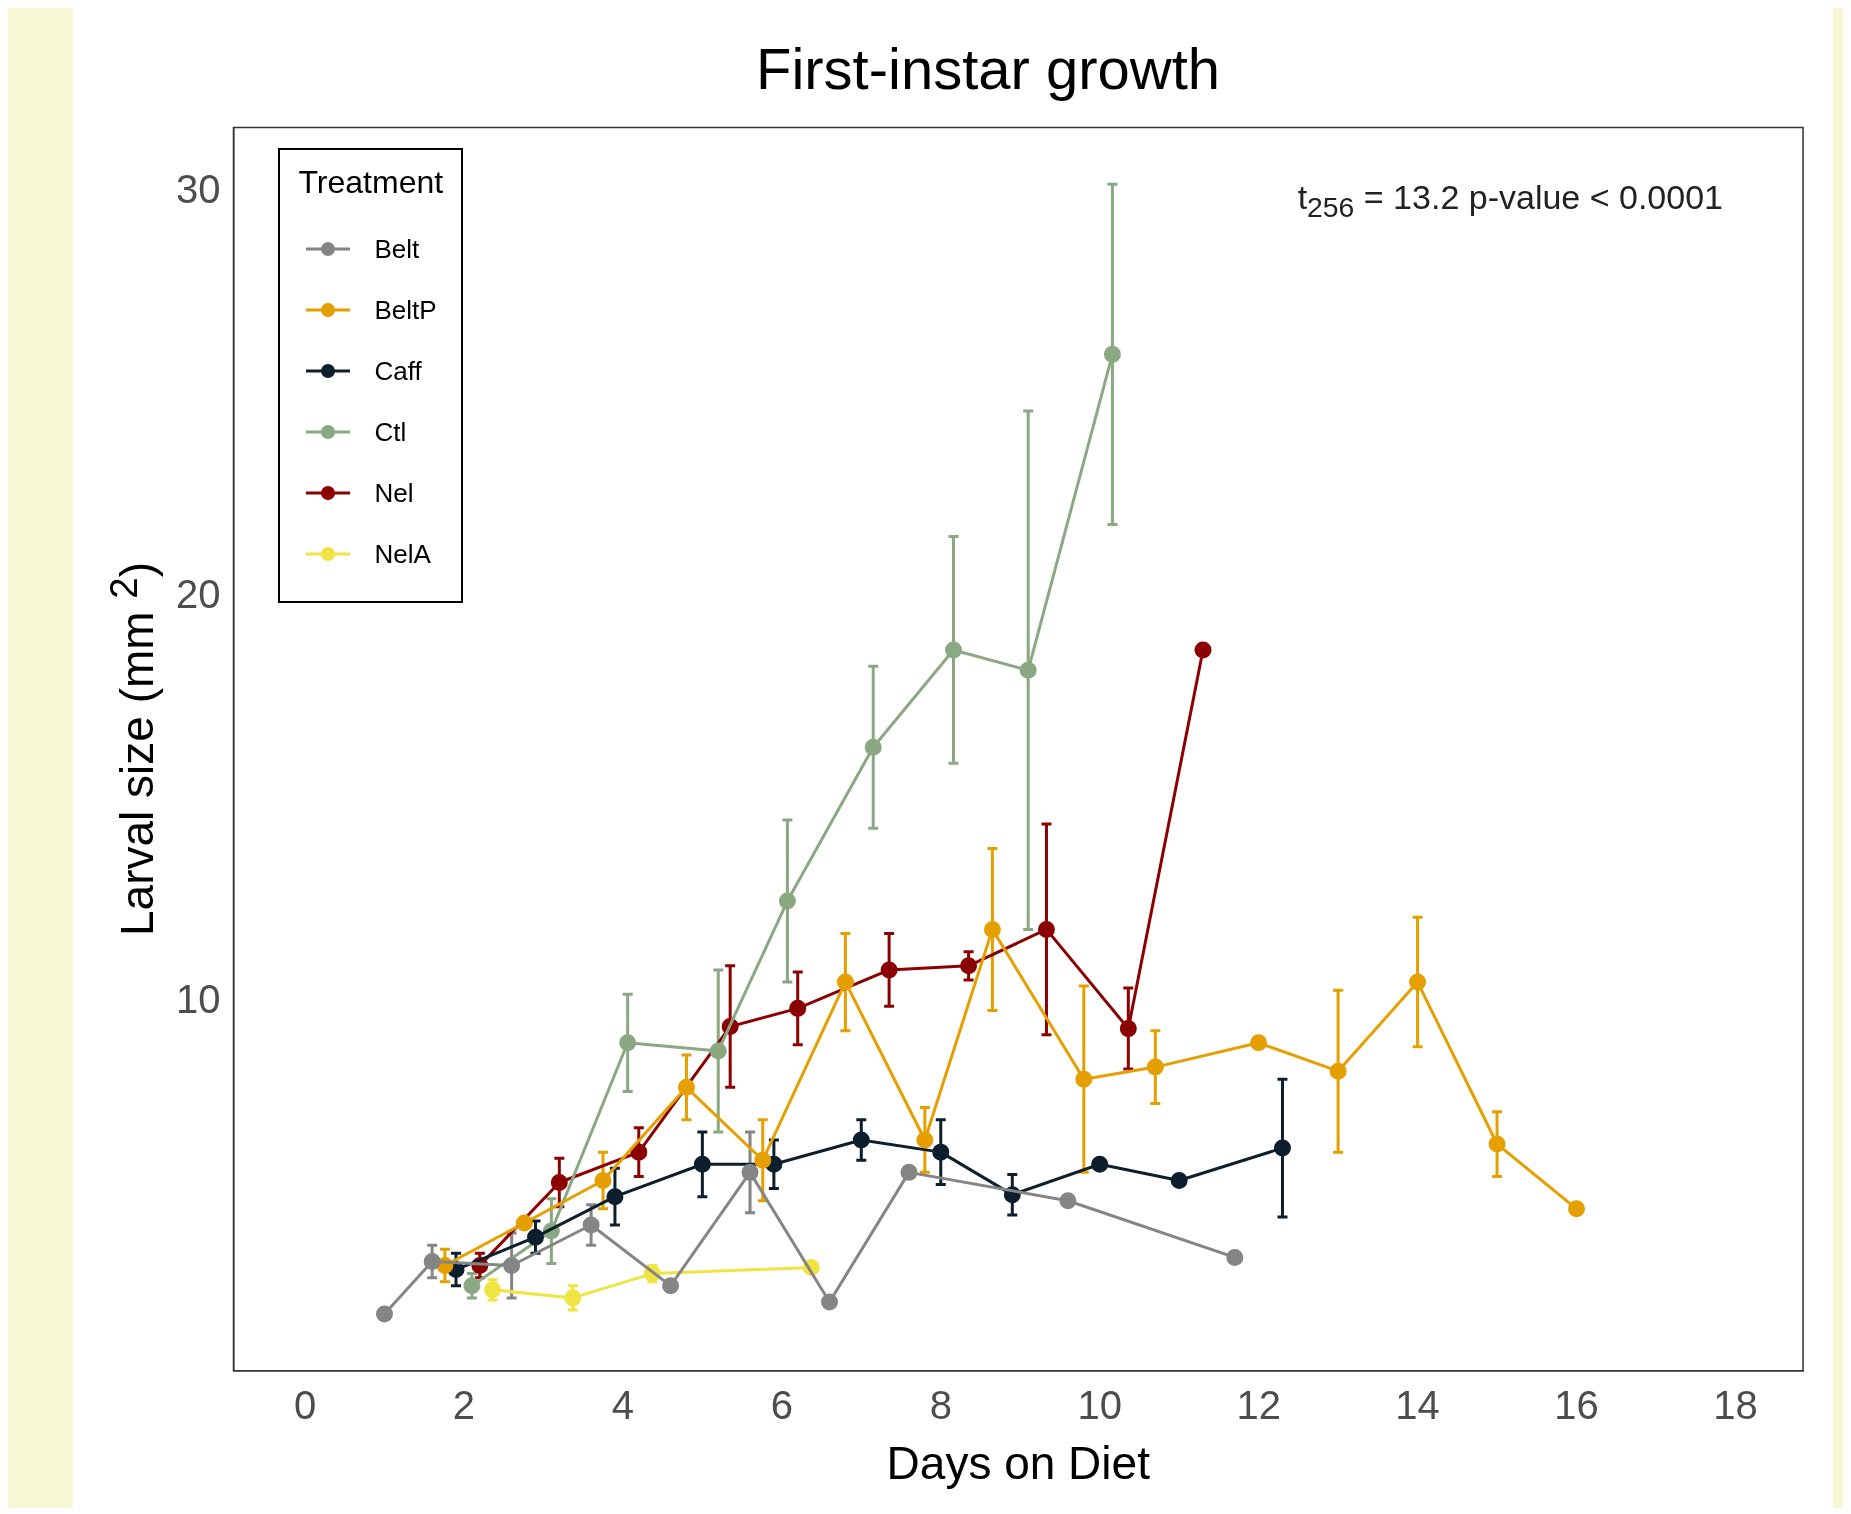 This screenshot has height=1514, width=1851. Describe the element at coordinates (1576, 1404) in the screenshot. I see `x-tick-label: 16` at that location.